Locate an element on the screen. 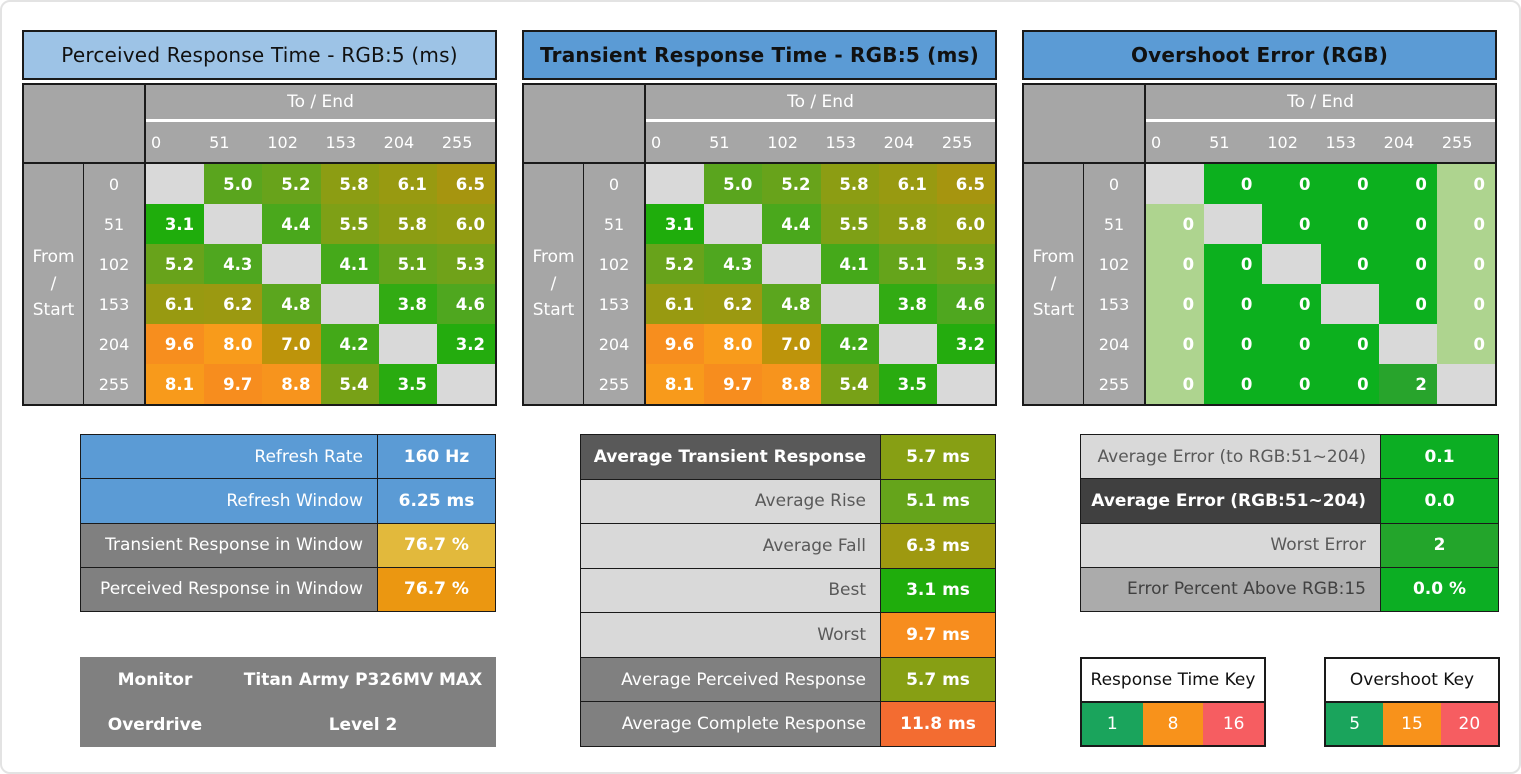 This screenshot has height=774, width=1521. summary-label: Transient Response in Window is located at coordinates (229, 545).